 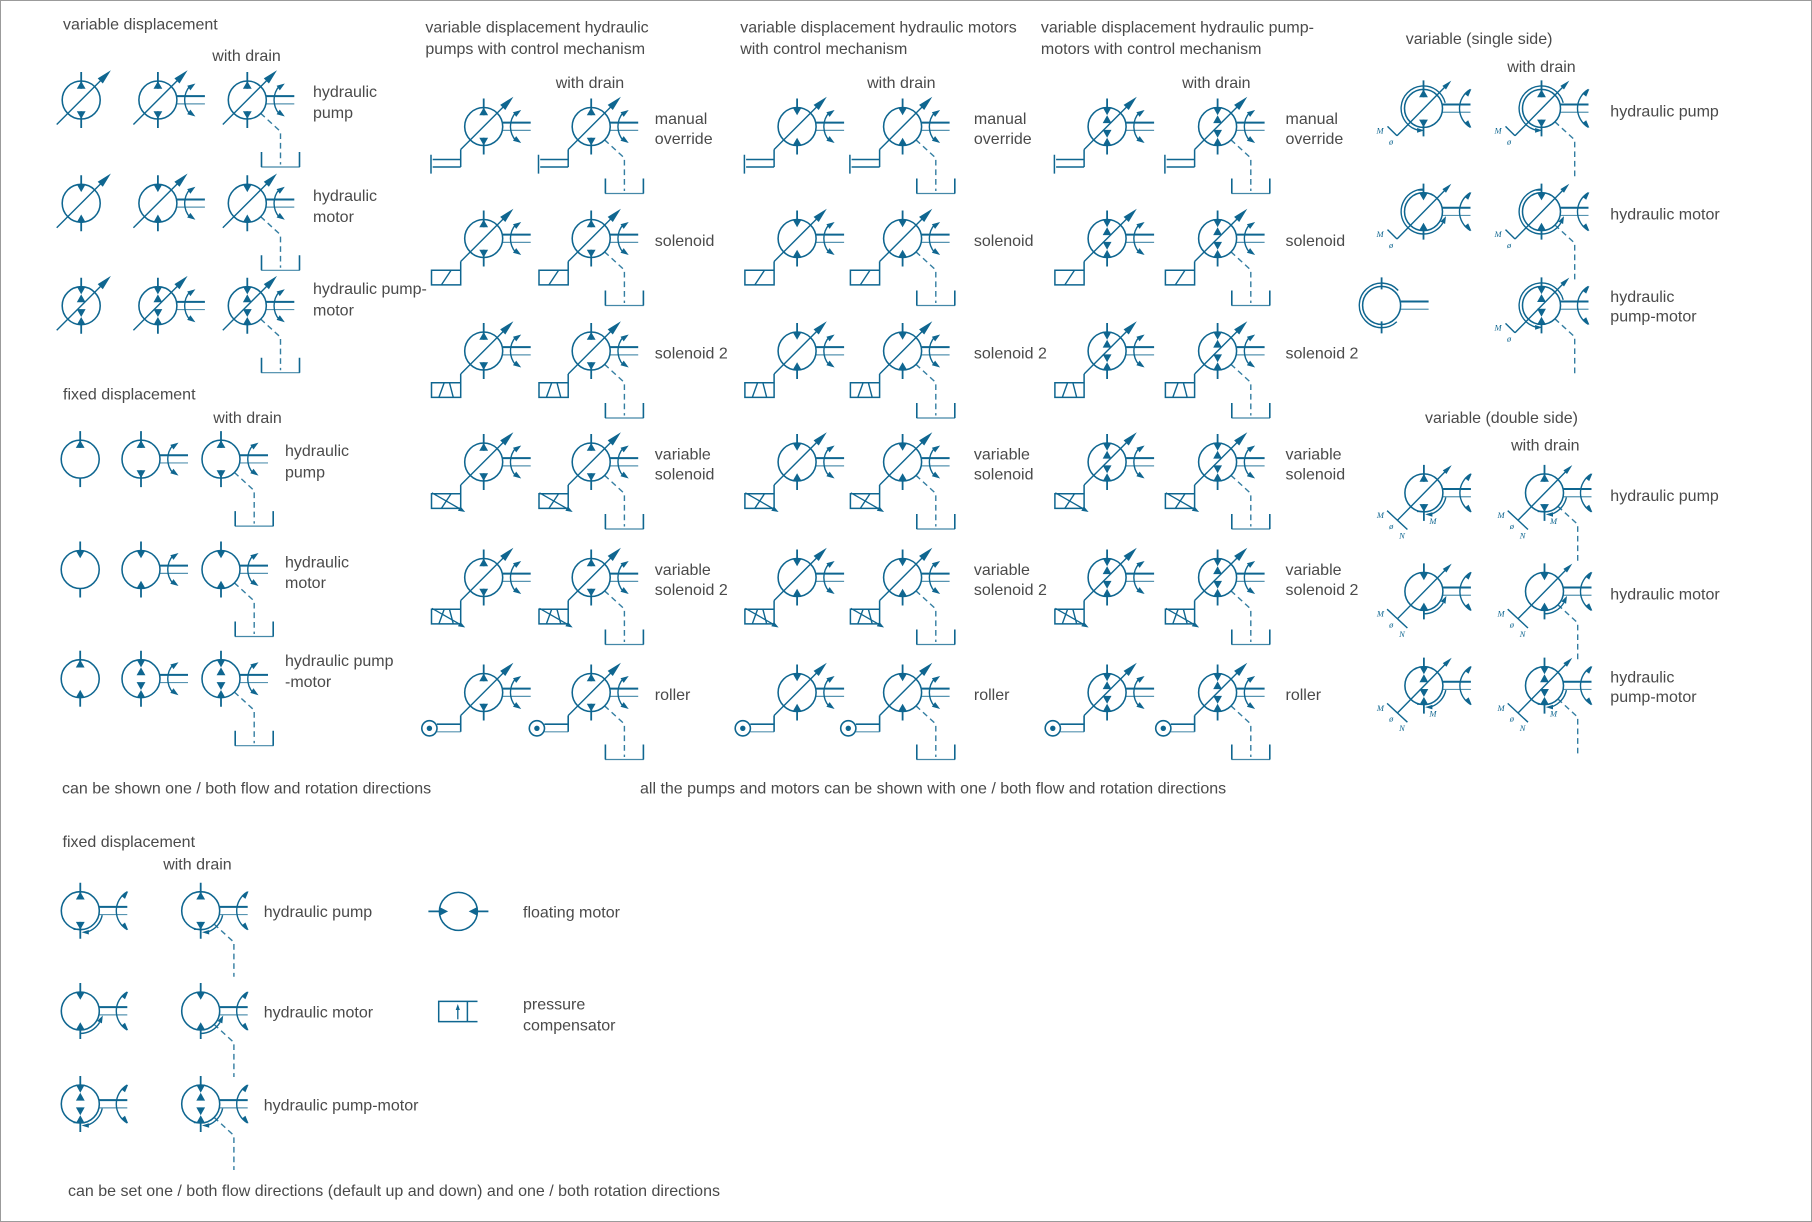 What do you see at coordinates (341, 1106) in the screenshot?
I see `svg-text: hydraulic pump-motor` at bounding box center [341, 1106].